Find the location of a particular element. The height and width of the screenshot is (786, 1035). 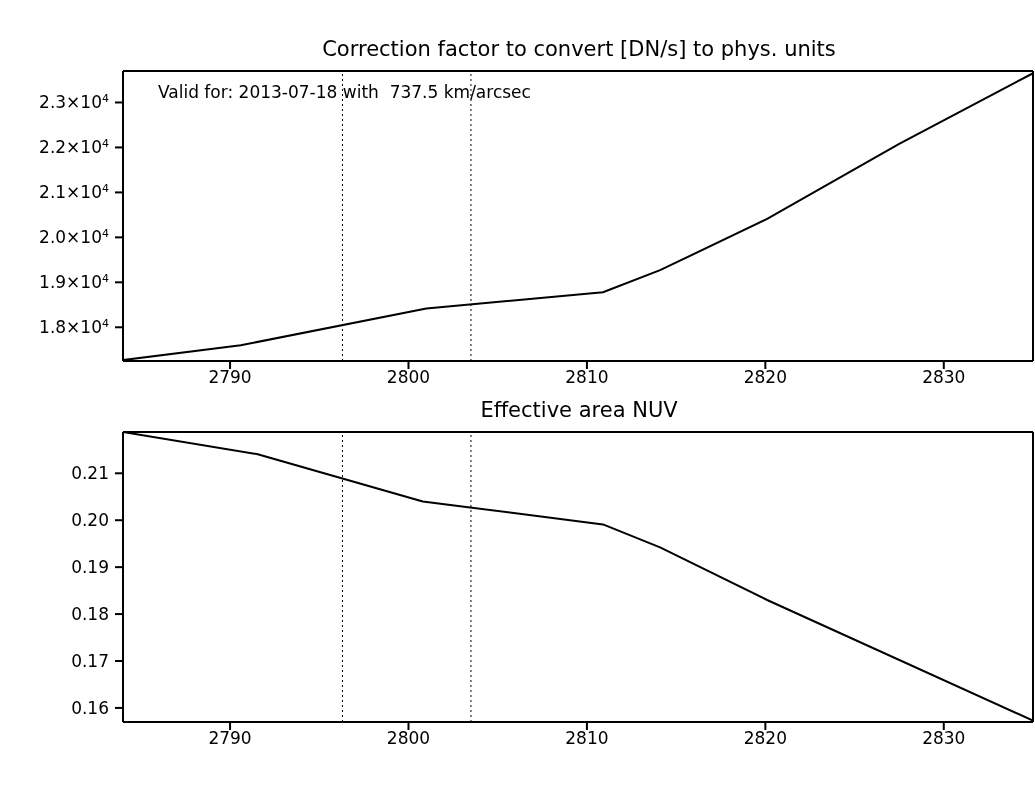

y-tick-label: 0.17 is located at coordinates (90, 661).